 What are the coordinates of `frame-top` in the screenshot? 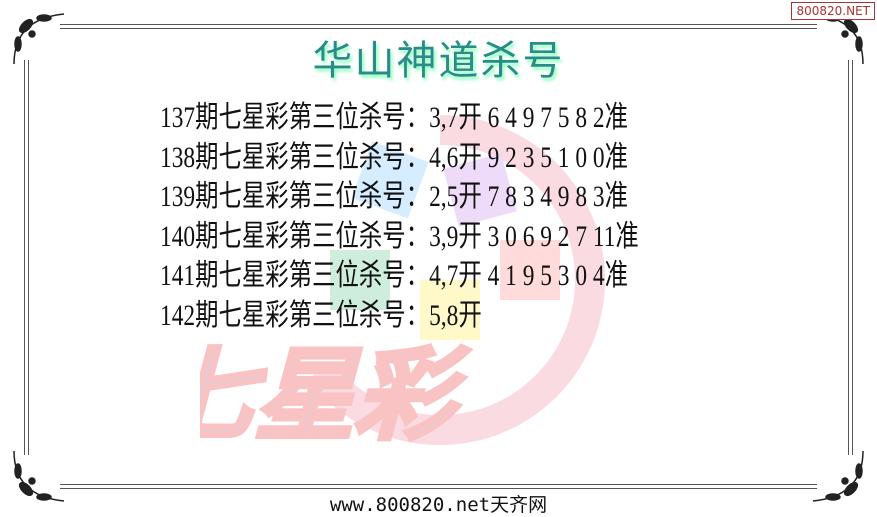 It's located at (438, 26).